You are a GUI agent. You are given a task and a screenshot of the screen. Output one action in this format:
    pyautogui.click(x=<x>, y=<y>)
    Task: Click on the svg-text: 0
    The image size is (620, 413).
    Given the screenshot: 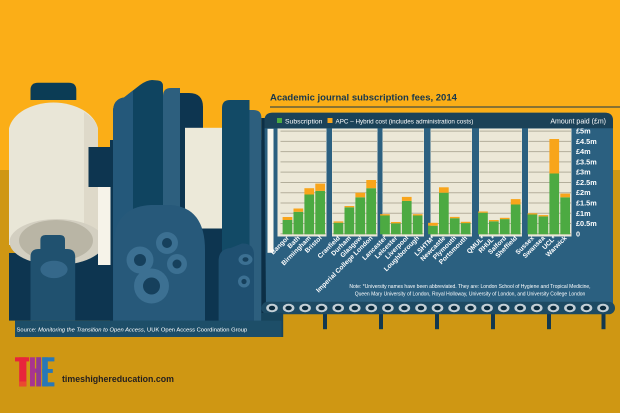 What is the action you would take?
    pyautogui.click(x=578, y=233)
    